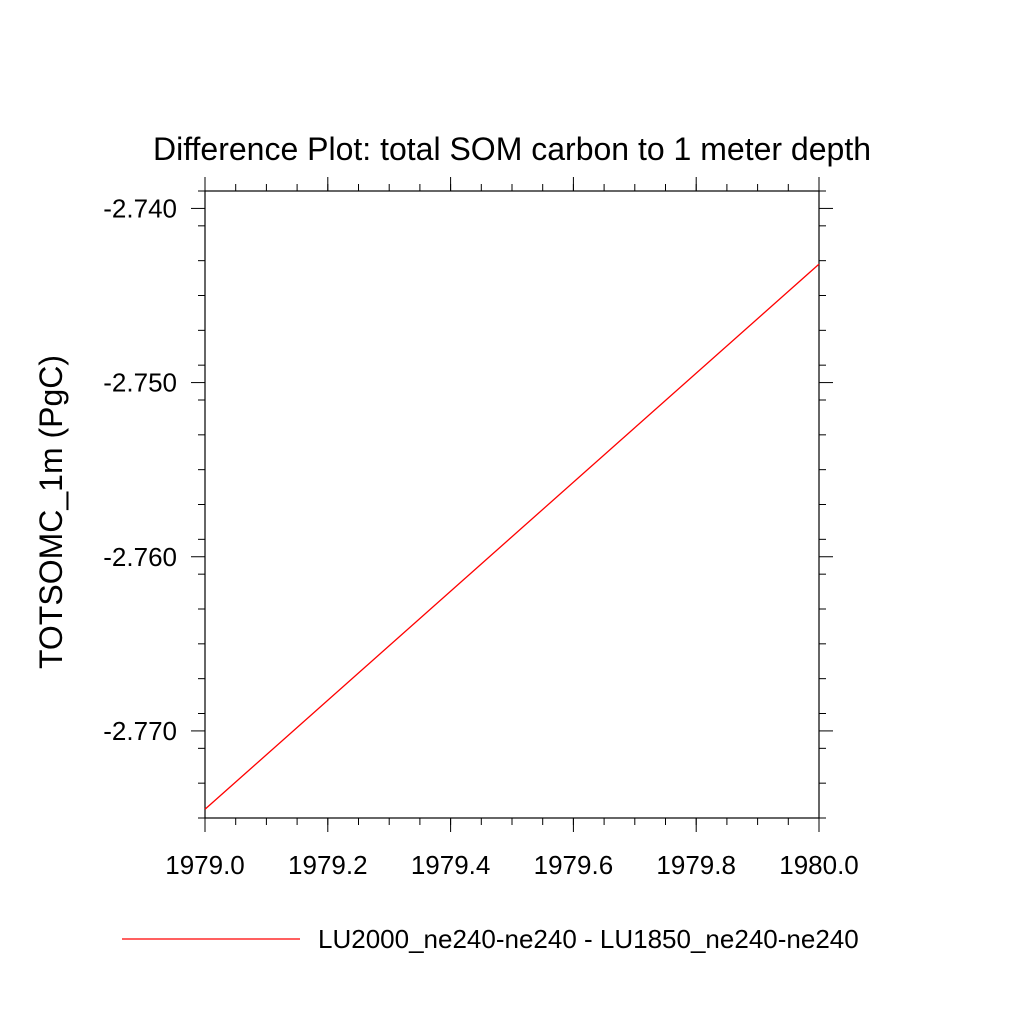  I want to click on x-tick-label: 1979.4, so click(451, 865).